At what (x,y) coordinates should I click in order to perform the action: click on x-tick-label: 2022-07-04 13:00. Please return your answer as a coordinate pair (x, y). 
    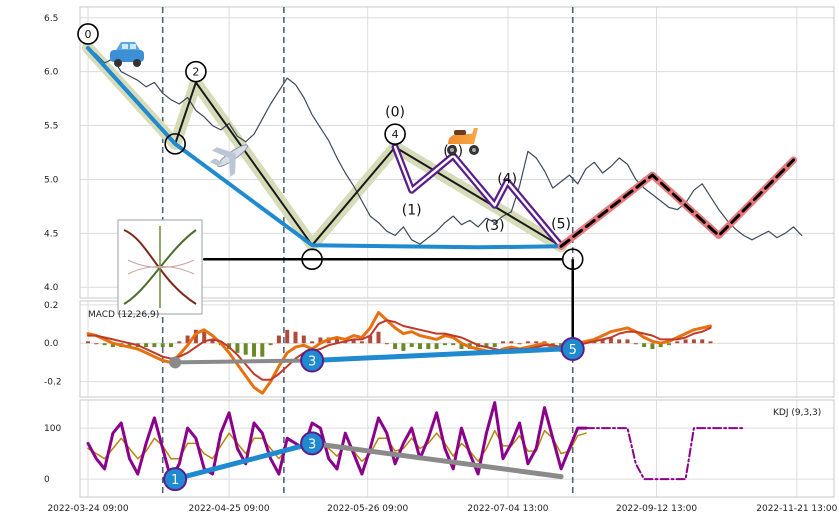
    Looking at the image, I should click on (507, 509).